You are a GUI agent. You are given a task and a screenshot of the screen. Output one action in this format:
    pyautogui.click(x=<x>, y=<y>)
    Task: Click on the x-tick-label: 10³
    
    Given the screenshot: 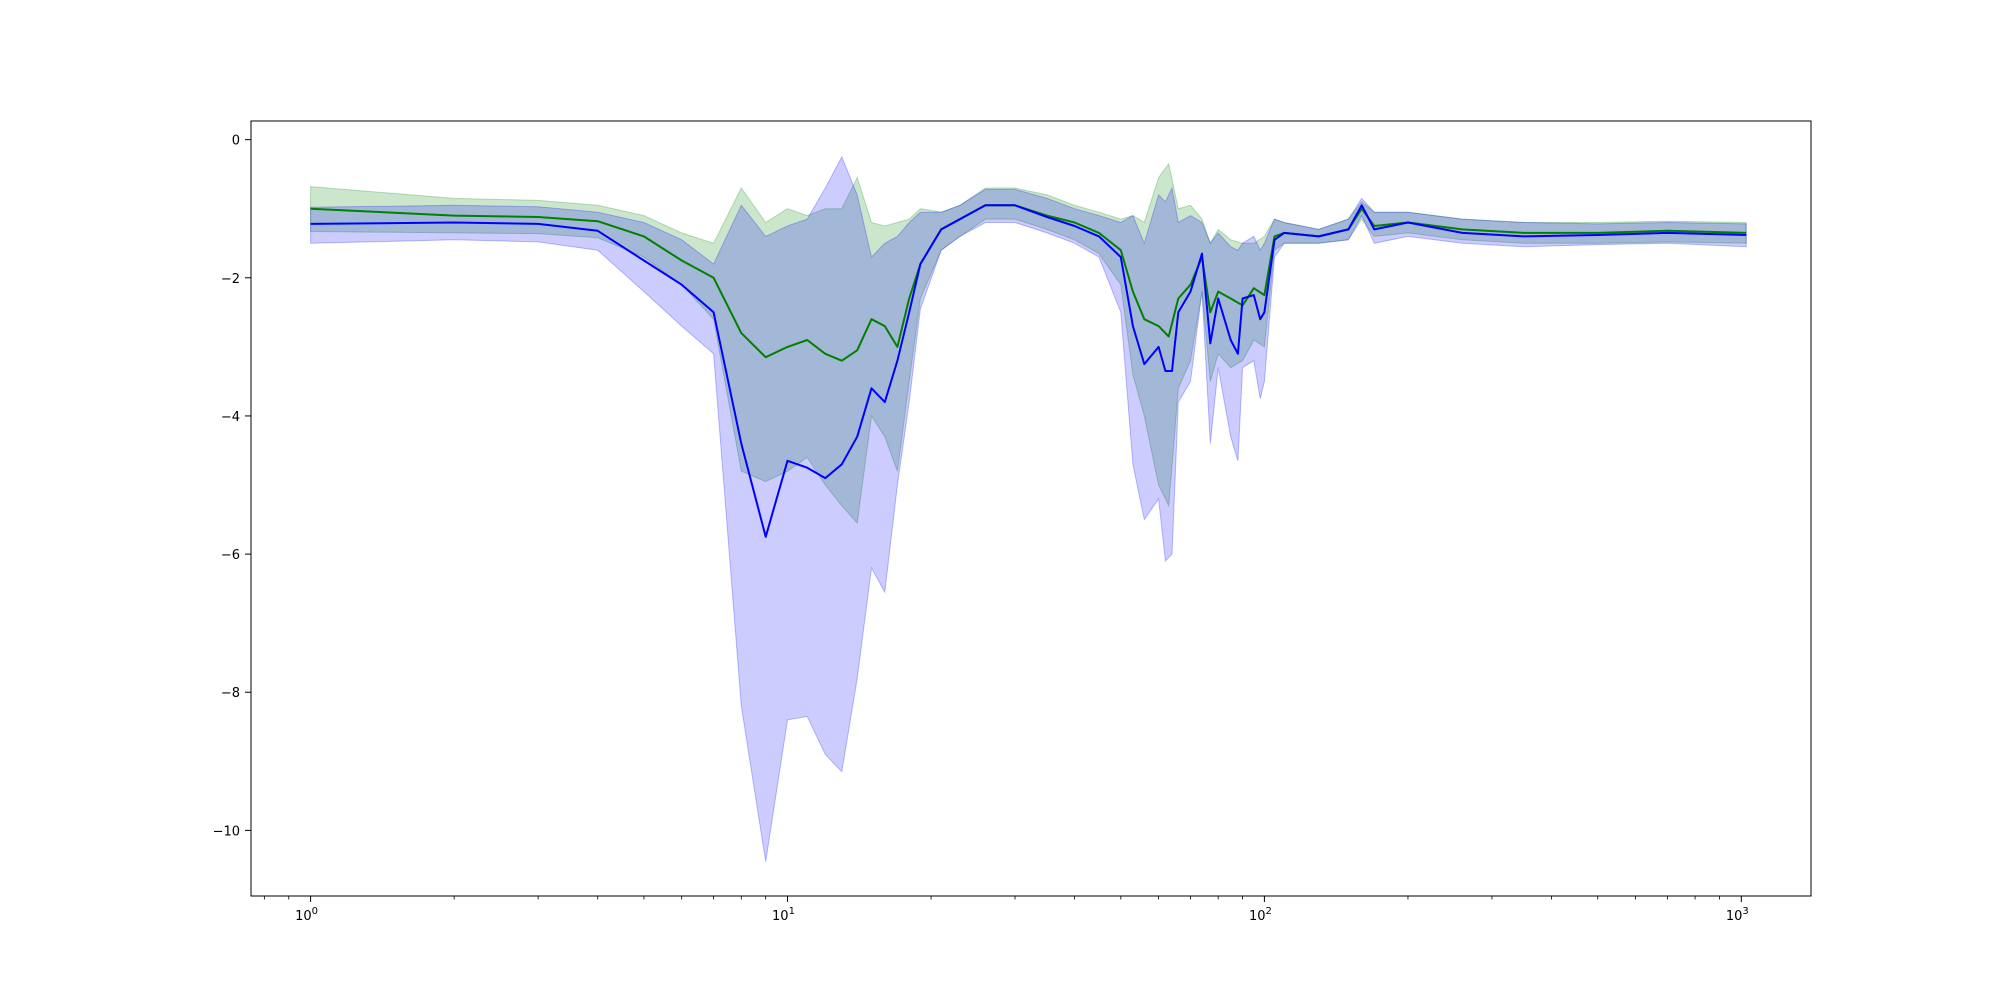 What is the action you would take?
    pyautogui.click(x=1737, y=915)
    